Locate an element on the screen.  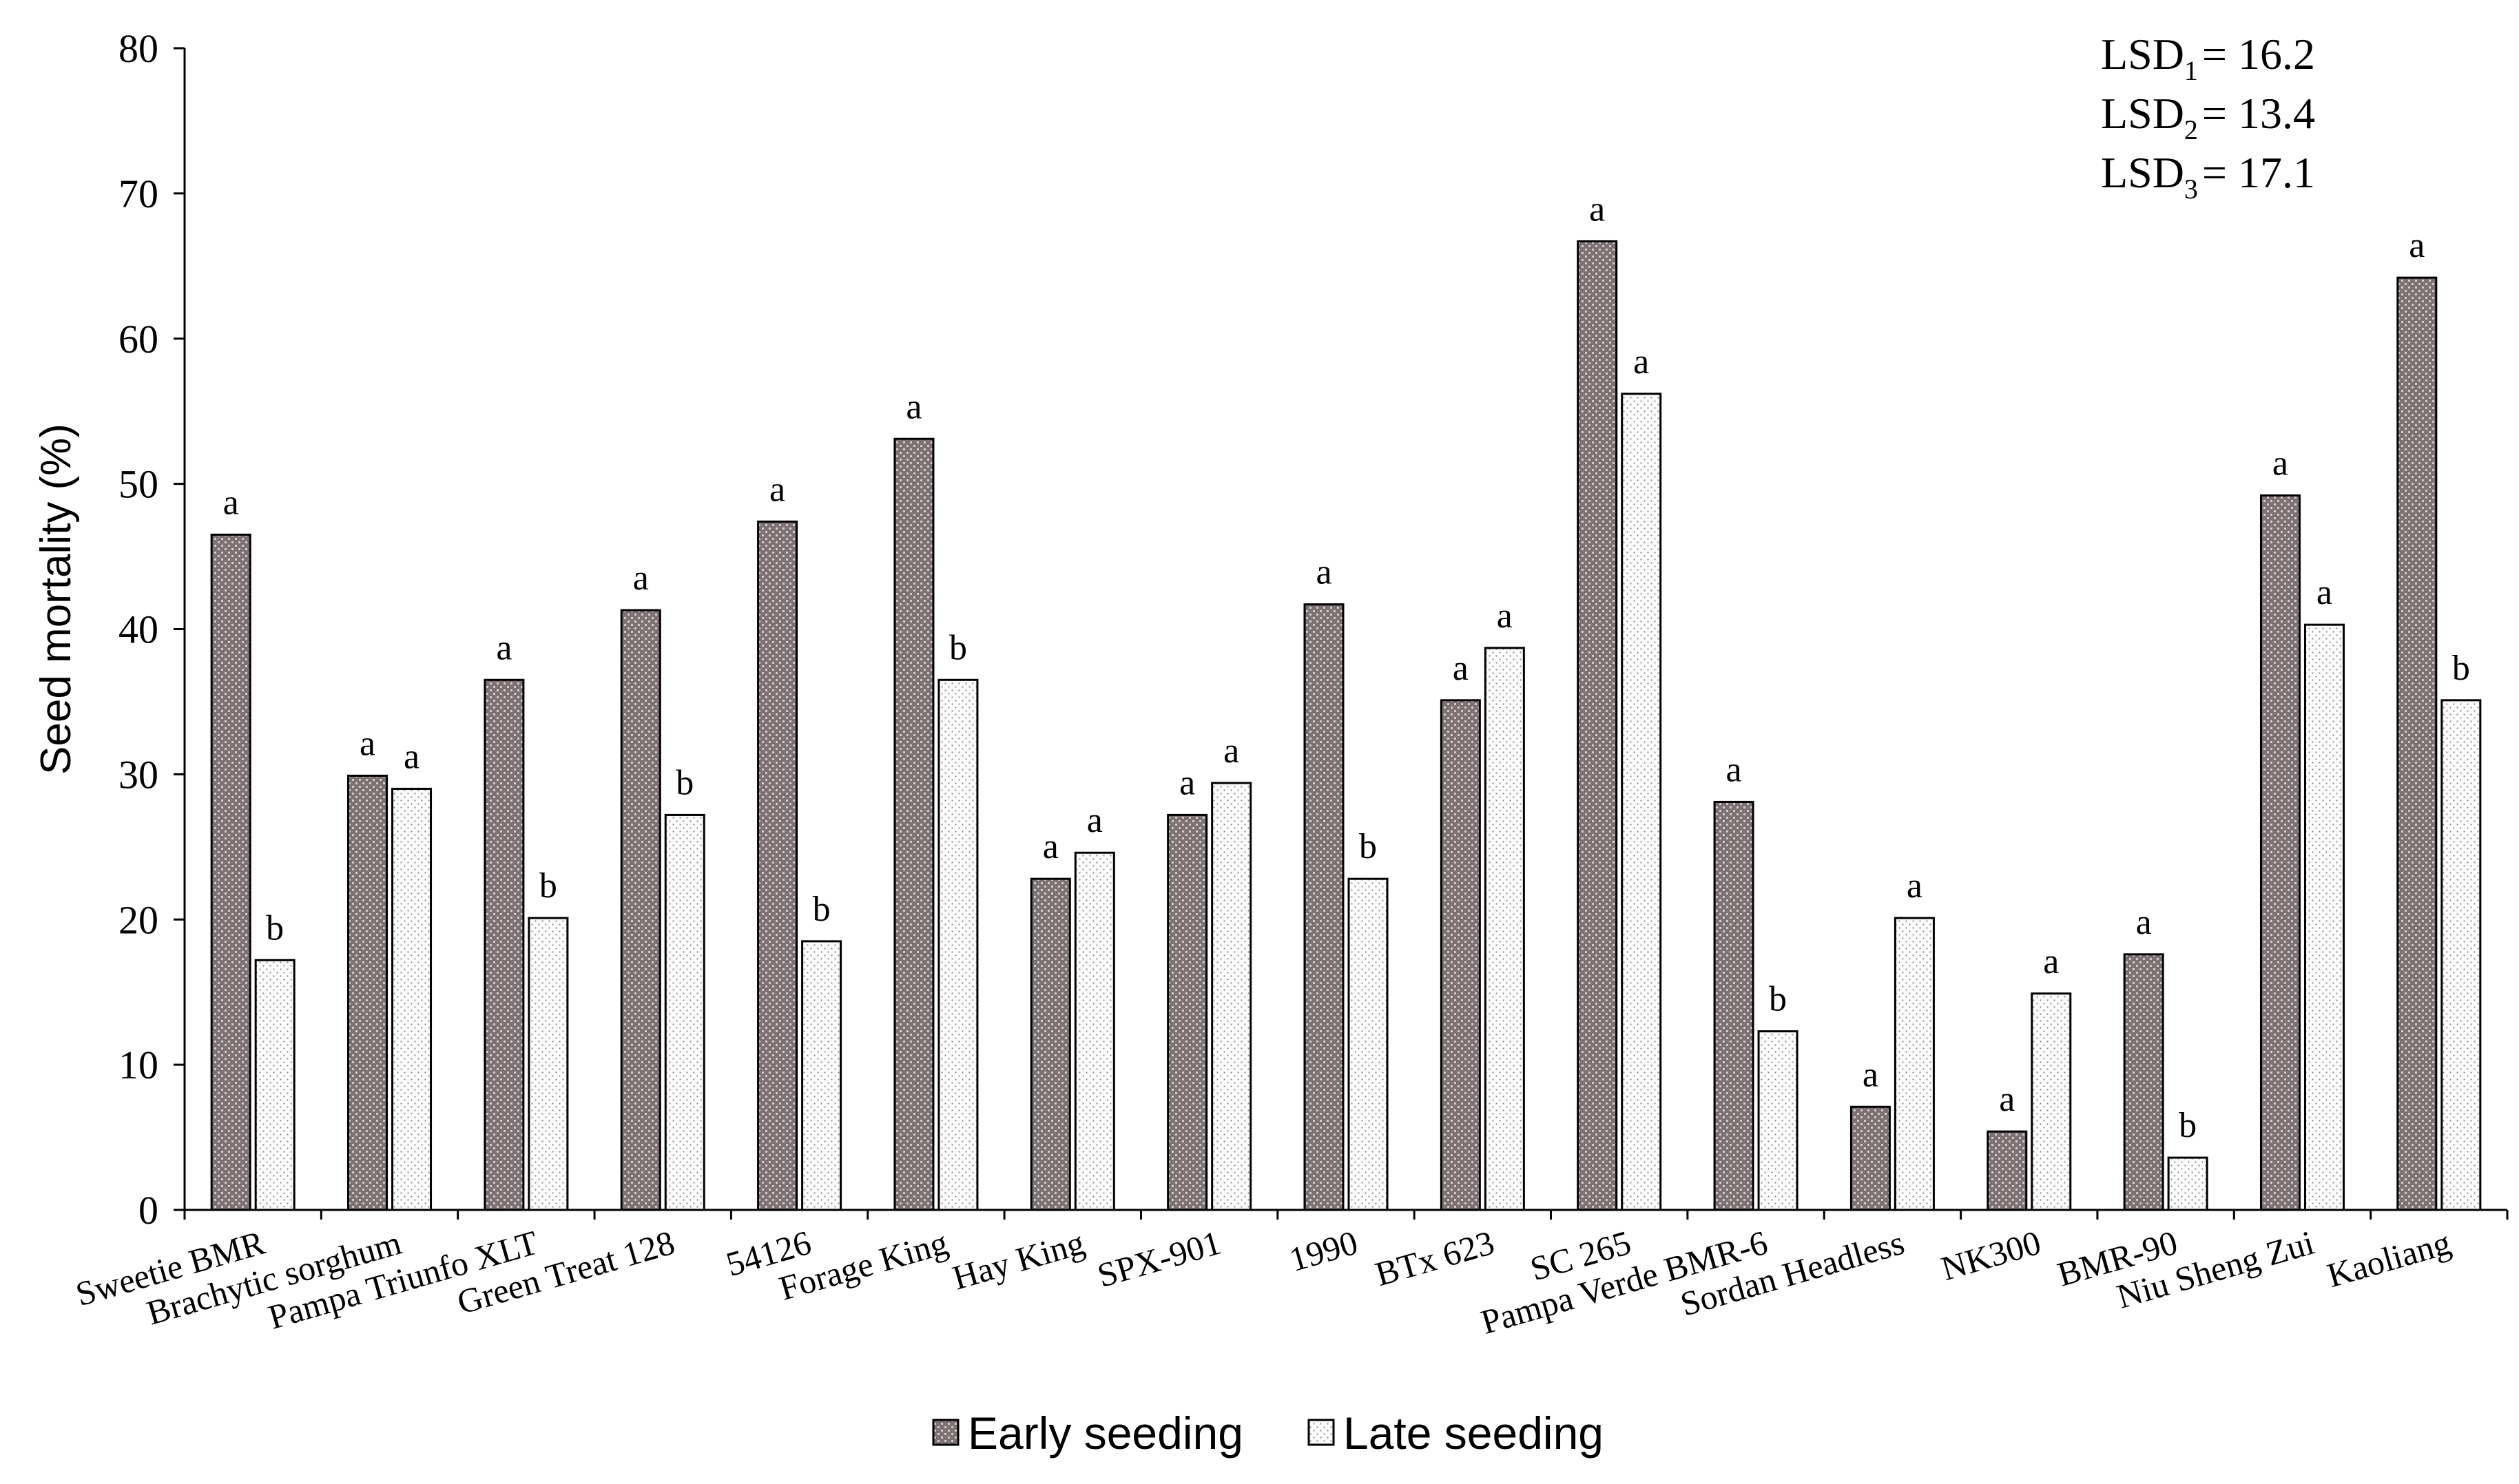
sig-letter-early-seeding-forage-king: a is located at coordinates (914, 407).